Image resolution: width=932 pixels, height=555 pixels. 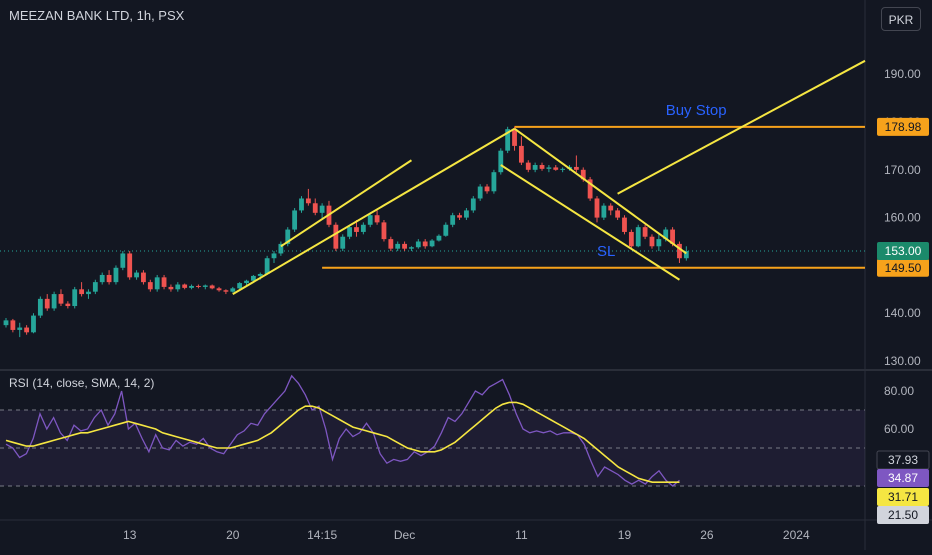 I want to click on time-tick-label: 11, so click(x=521, y=535).